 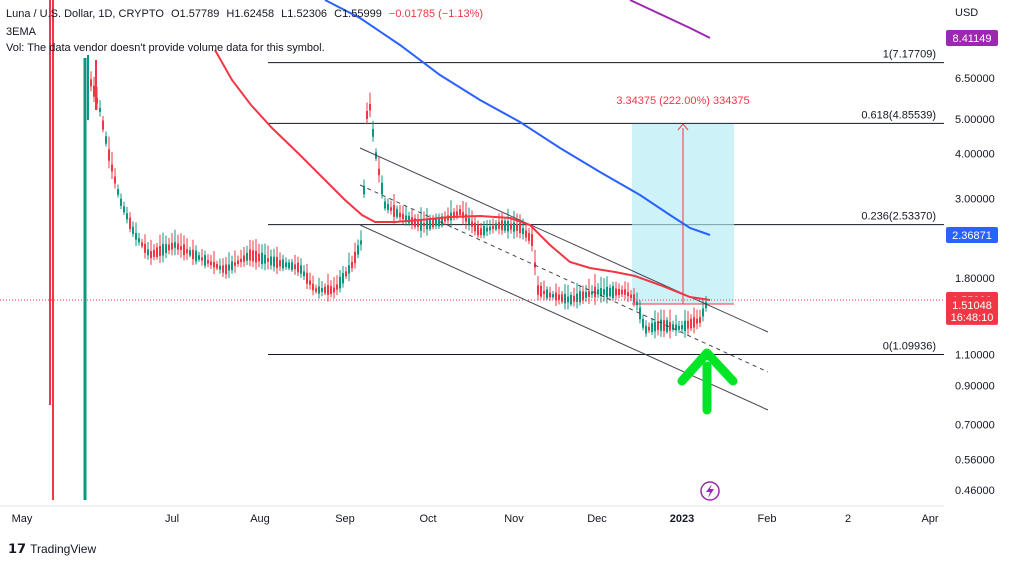 What do you see at coordinates (682, 101) in the screenshot?
I see `measure-label: 3.34375 (222.00%) 334375` at bounding box center [682, 101].